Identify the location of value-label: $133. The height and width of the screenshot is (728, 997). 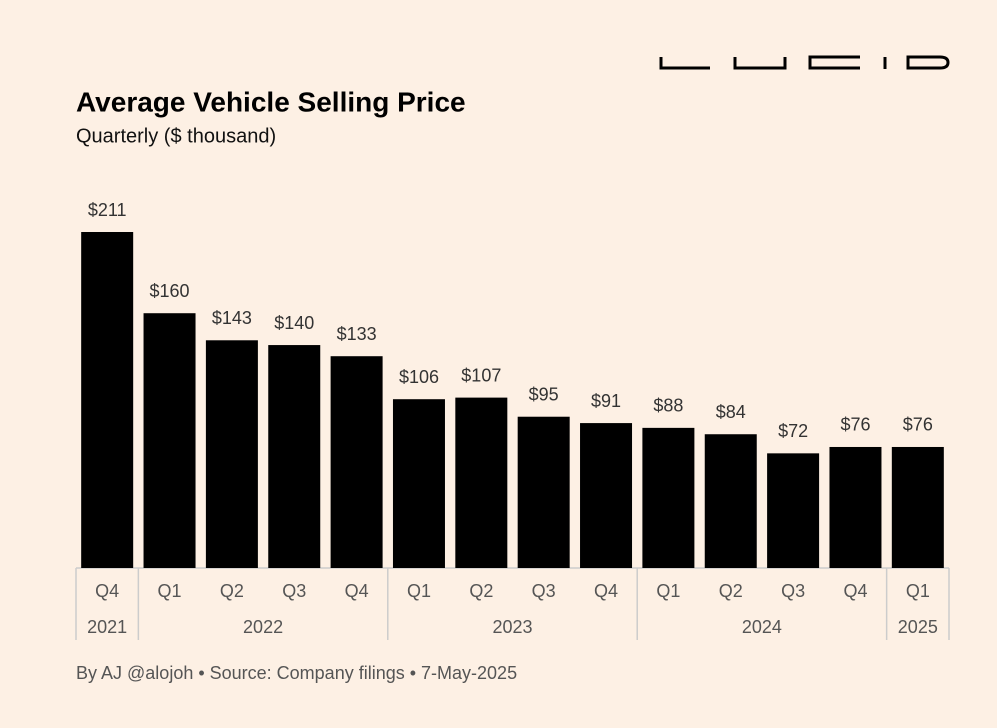
(357, 334).